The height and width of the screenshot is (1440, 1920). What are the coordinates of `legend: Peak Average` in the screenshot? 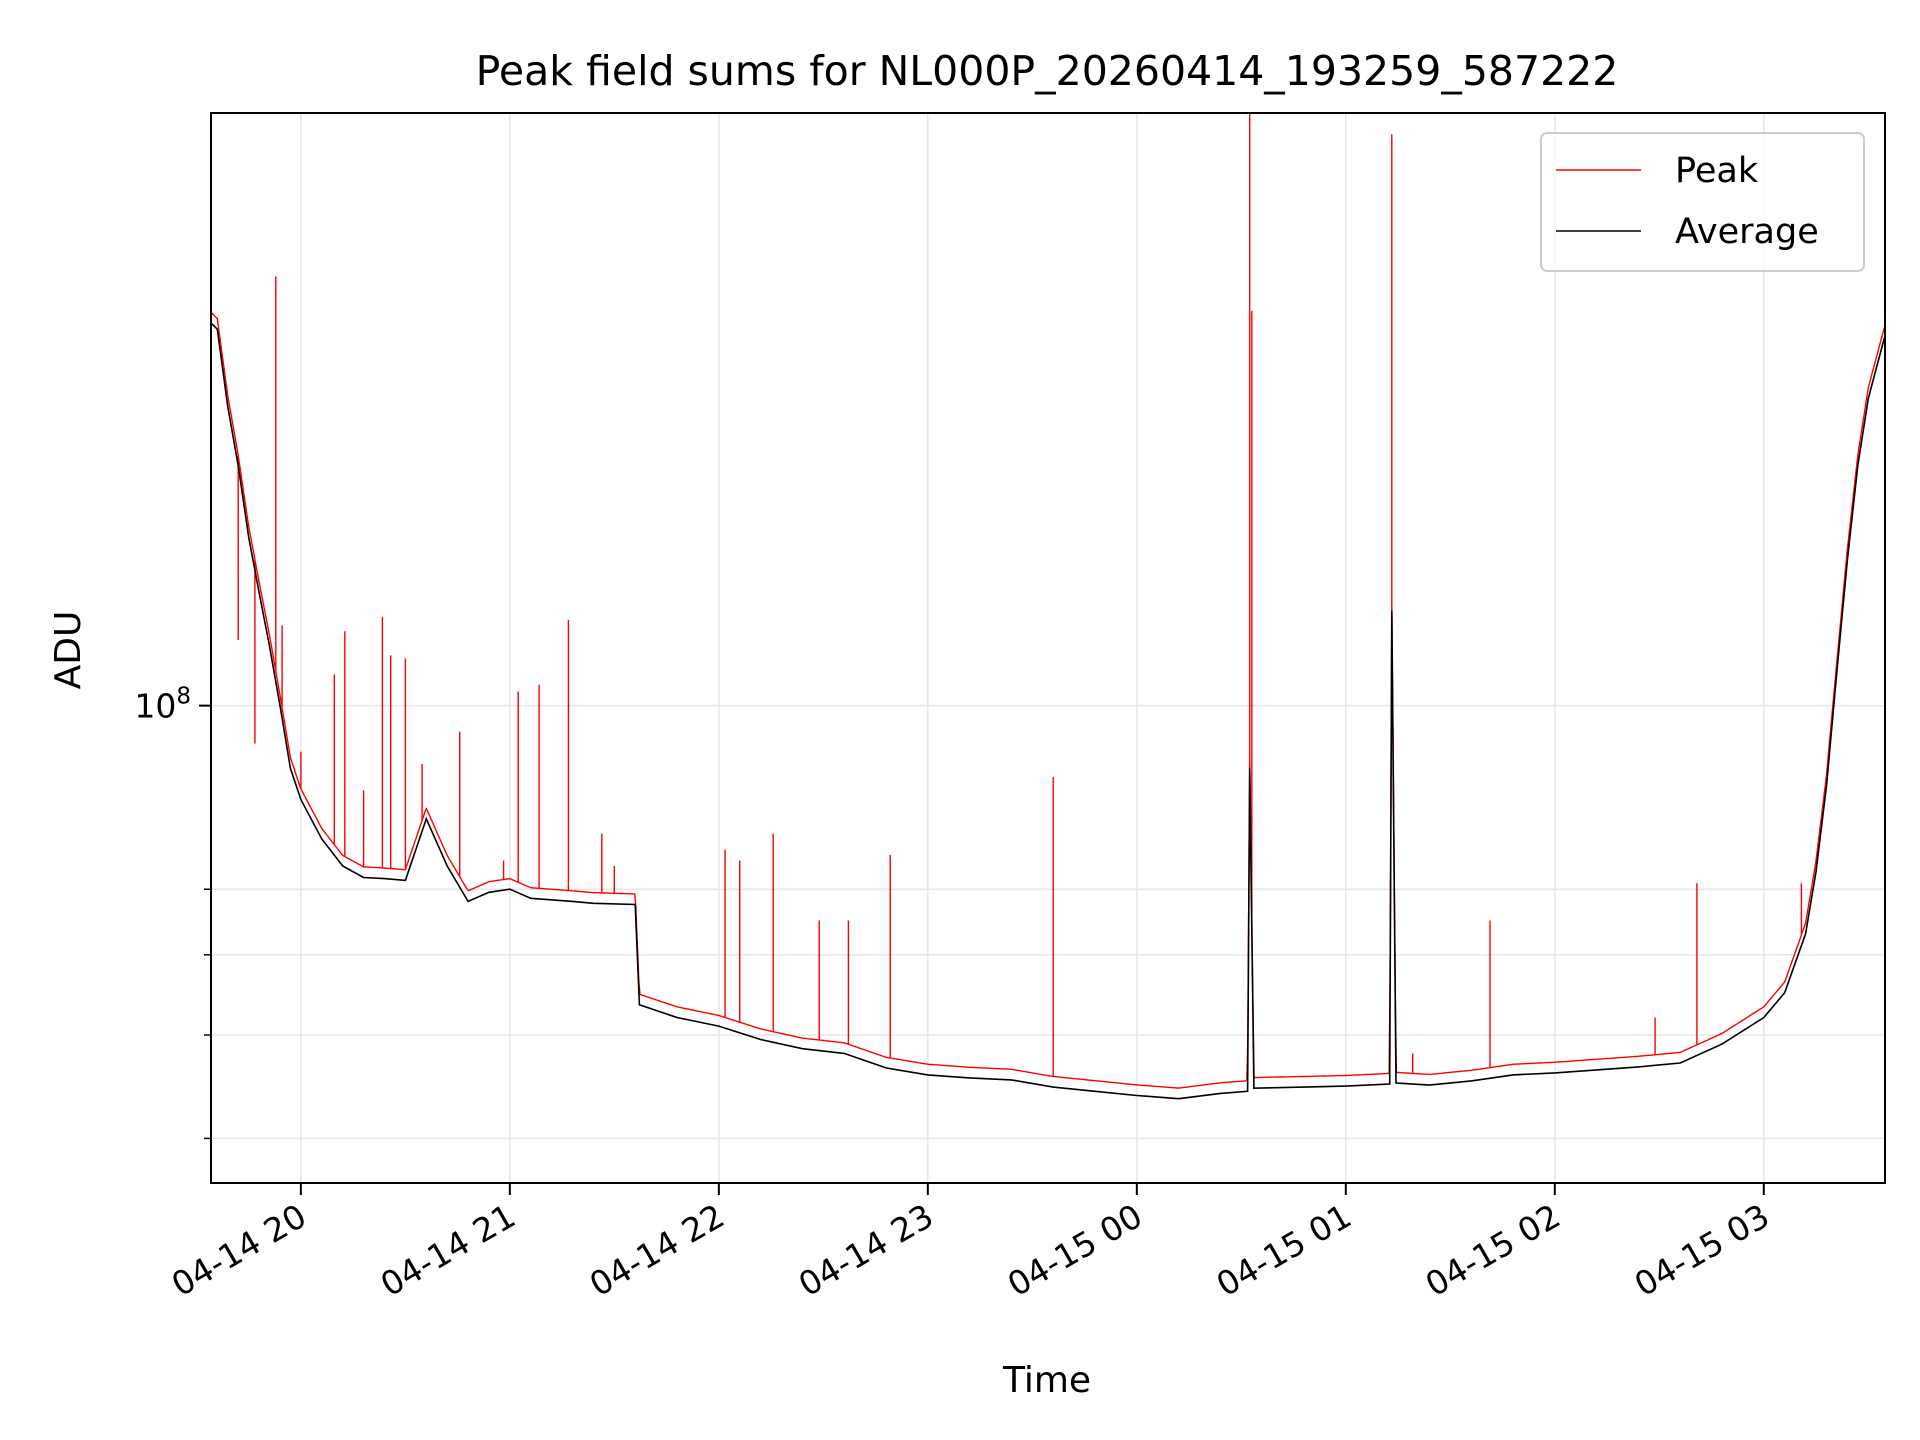 It's located at (1702, 202).